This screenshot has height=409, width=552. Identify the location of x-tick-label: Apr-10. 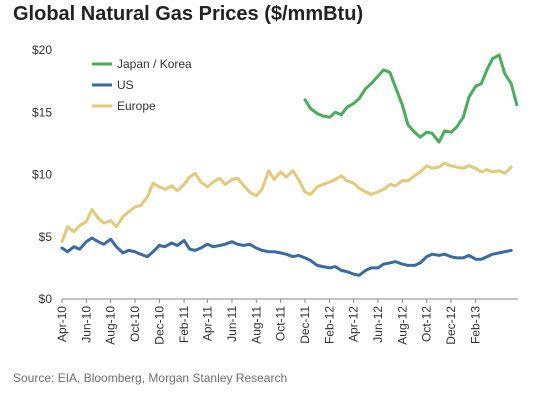
(62, 324).